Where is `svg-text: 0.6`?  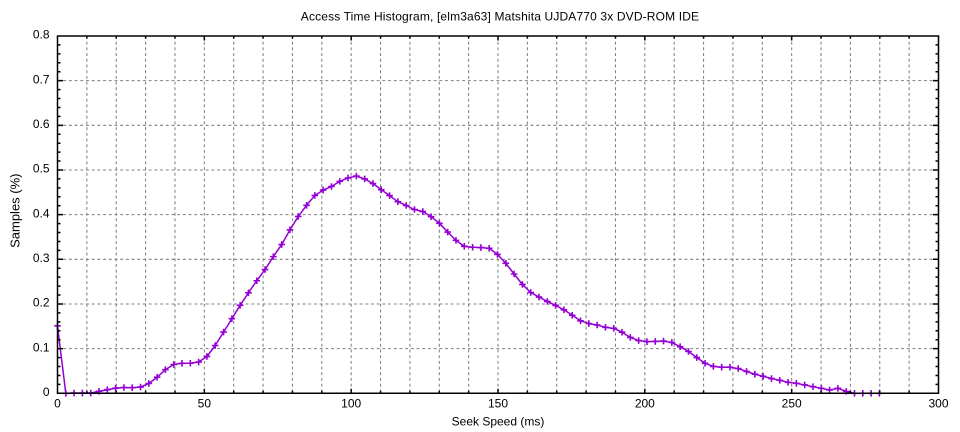
svg-text: 0.6 is located at coordinates (41, 124).